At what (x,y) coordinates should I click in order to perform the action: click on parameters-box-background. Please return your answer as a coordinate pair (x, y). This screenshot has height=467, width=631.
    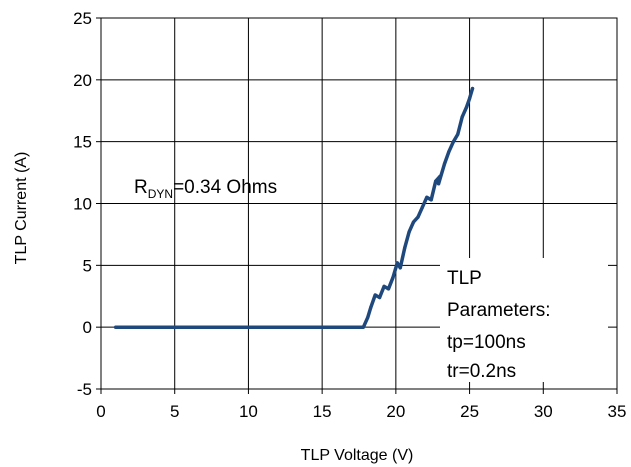
    Looking at the image, I should click on (524, 320).